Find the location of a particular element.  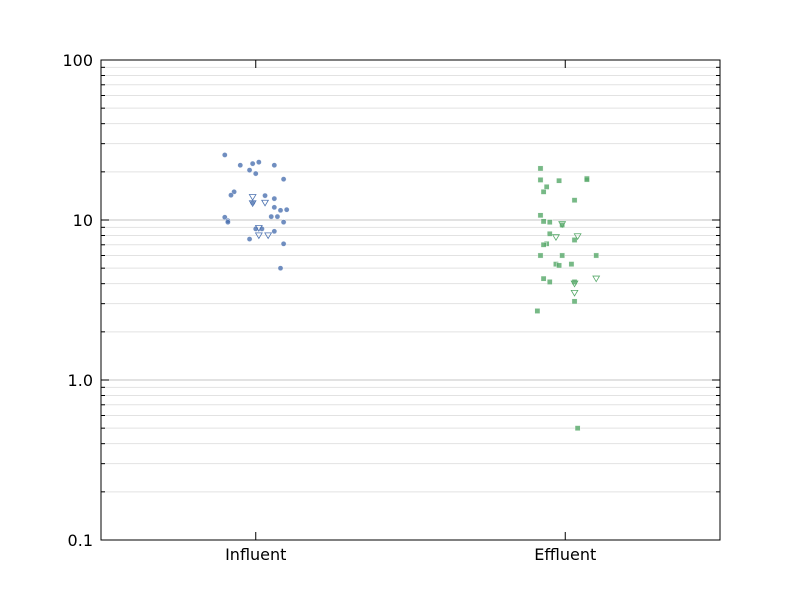

x-tick-label: Influent is located at coordinates (255, 554).